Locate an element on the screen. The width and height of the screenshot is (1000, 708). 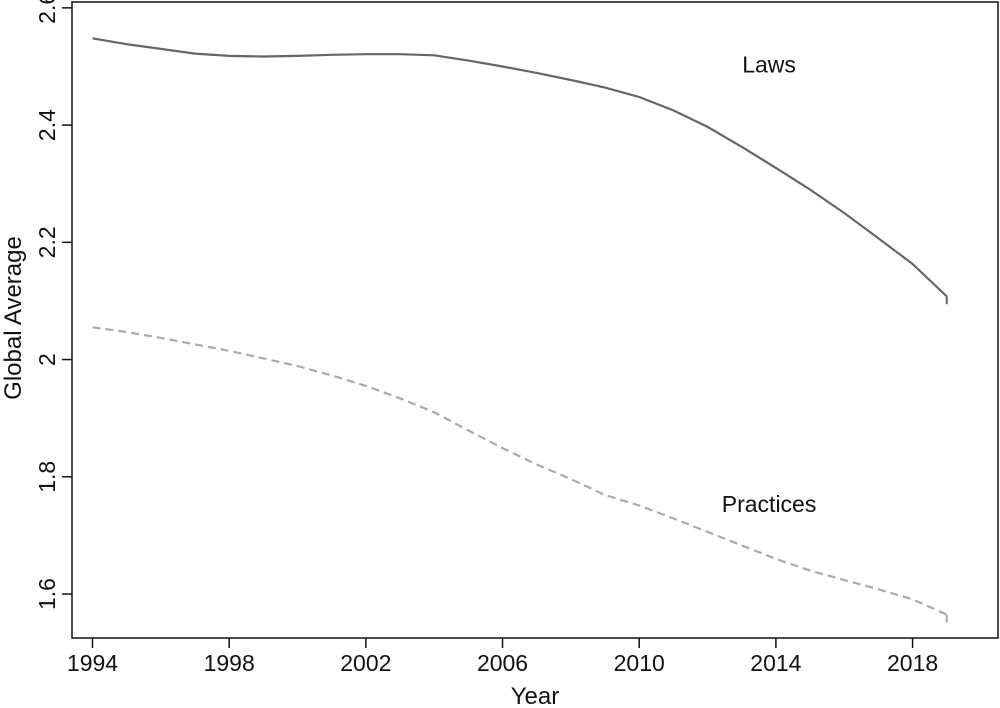
y-tick-label: 1.6 is located at coordinates (47, 594).